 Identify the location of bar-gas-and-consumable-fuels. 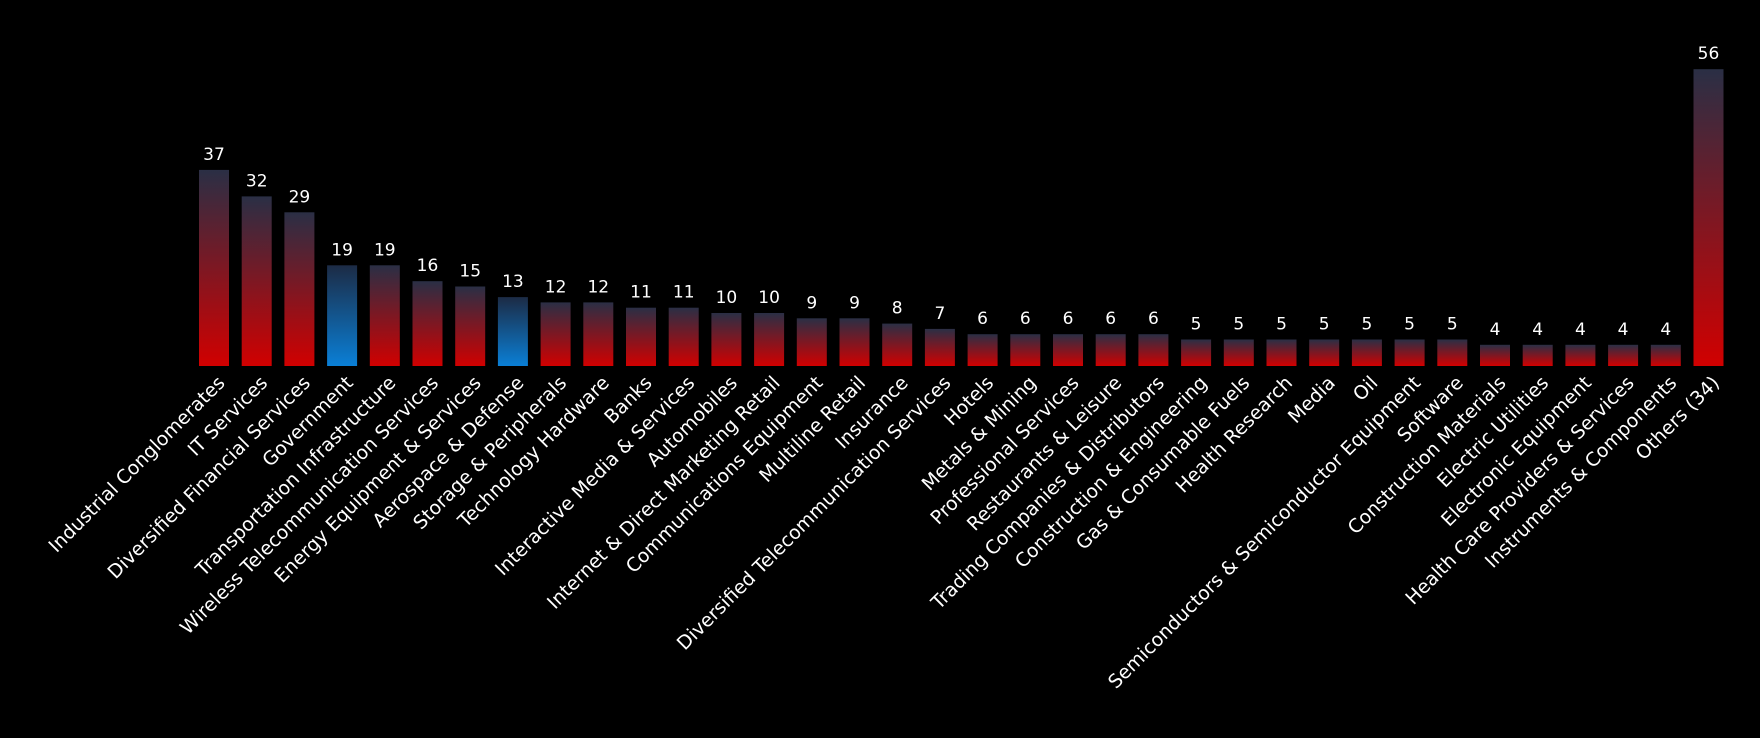
(1238, 352).